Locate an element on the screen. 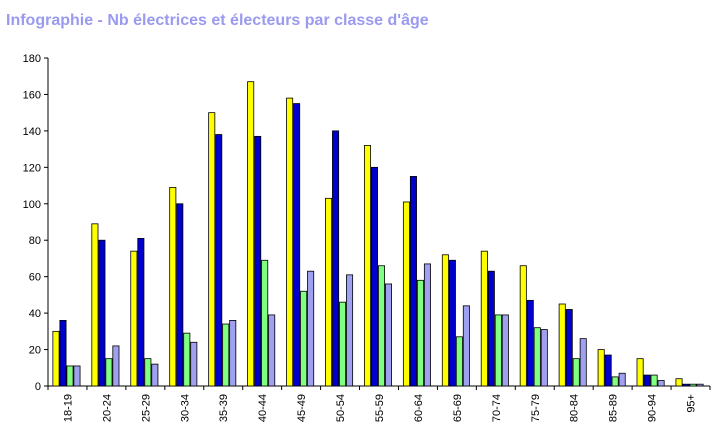  x-tick-label: 25-29 is located at coordinates (146, 408).